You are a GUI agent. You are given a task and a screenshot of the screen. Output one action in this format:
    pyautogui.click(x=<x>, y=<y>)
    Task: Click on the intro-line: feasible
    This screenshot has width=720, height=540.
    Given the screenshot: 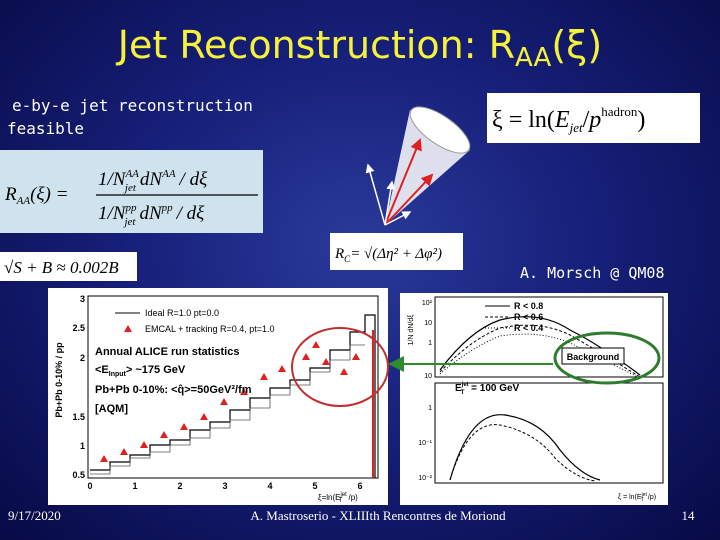 What is the action you would take?
    pyautogui.click(x=45, y=128)
    